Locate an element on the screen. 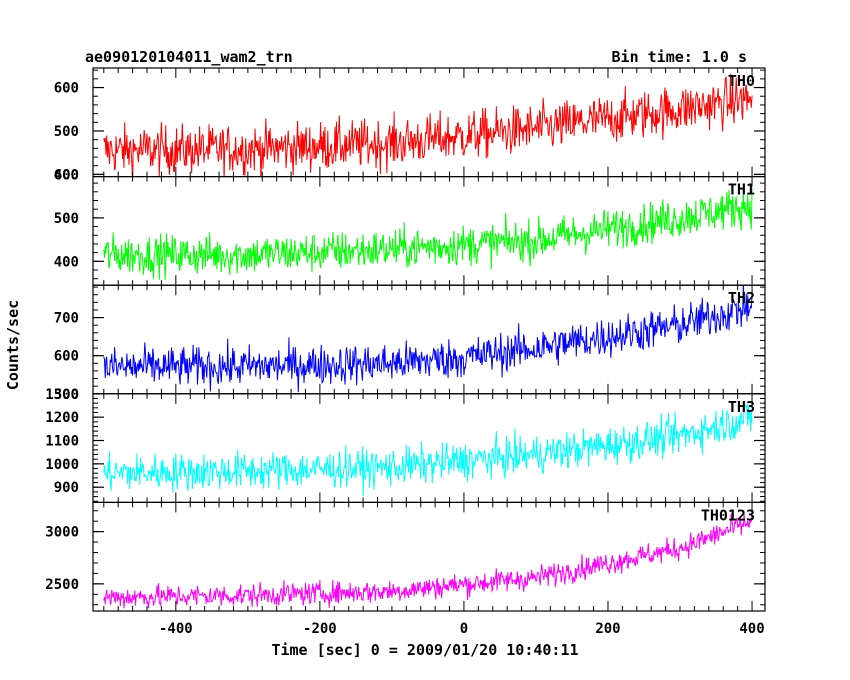 The width and height of the screenshot is (850, 680). x-axis: -400 -200 0 200 400 is located at coordinates (462, 629).